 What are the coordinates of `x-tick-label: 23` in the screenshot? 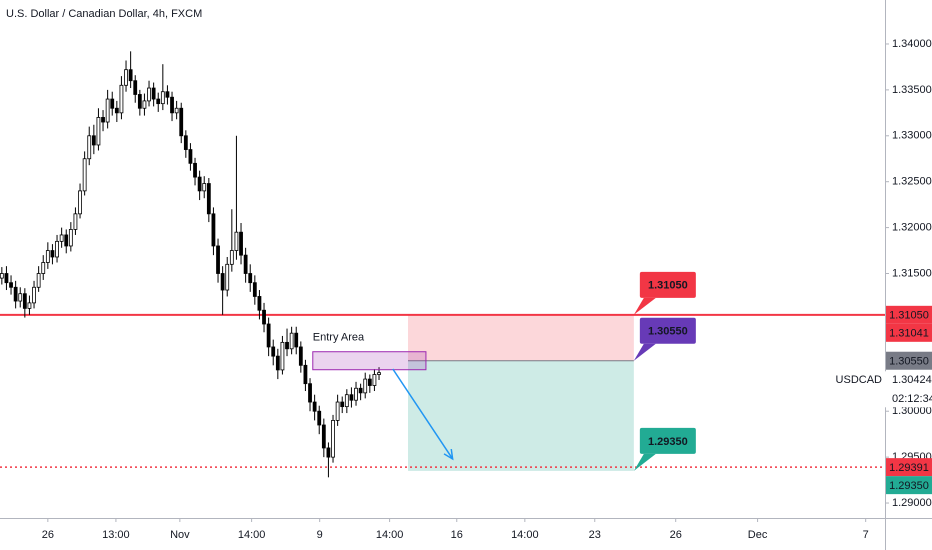 It's located at (595, 535).